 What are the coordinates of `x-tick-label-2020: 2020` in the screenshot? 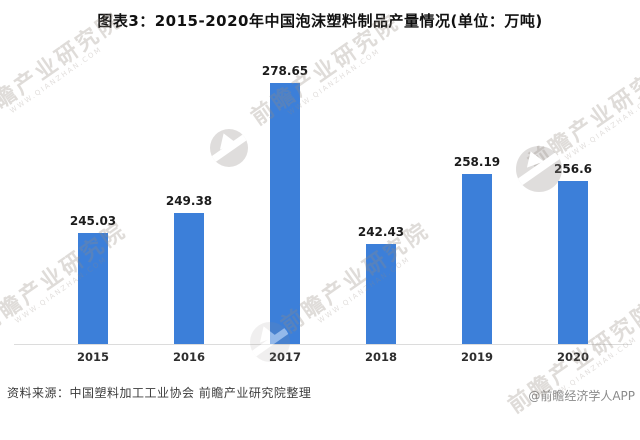 It's located at (572, 357).